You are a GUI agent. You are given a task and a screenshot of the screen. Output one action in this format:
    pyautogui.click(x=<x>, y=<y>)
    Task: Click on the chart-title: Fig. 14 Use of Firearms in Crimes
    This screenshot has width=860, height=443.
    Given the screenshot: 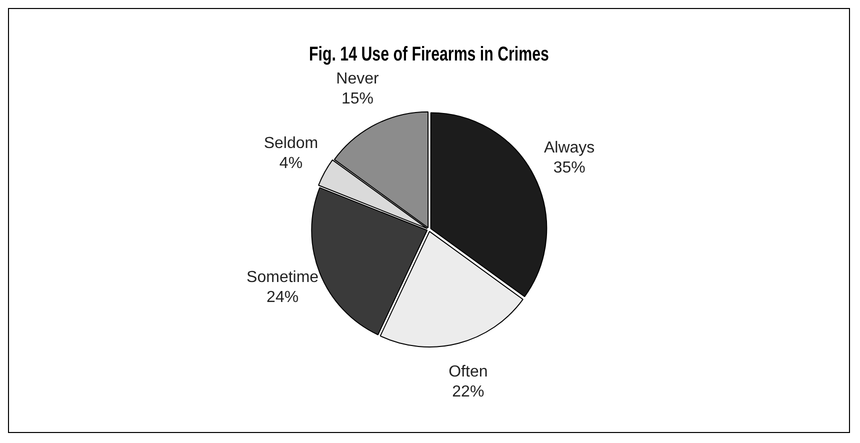 What is the action you would take?
    pyautogui.click(x=429, y=54)
    